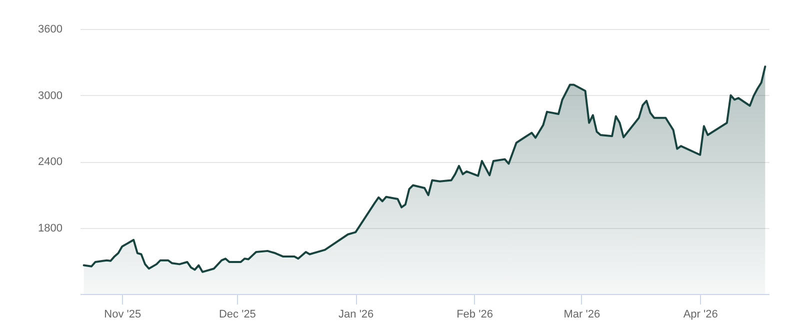  I want to click on x-tick-label: Feb '26, so click(474, 314).